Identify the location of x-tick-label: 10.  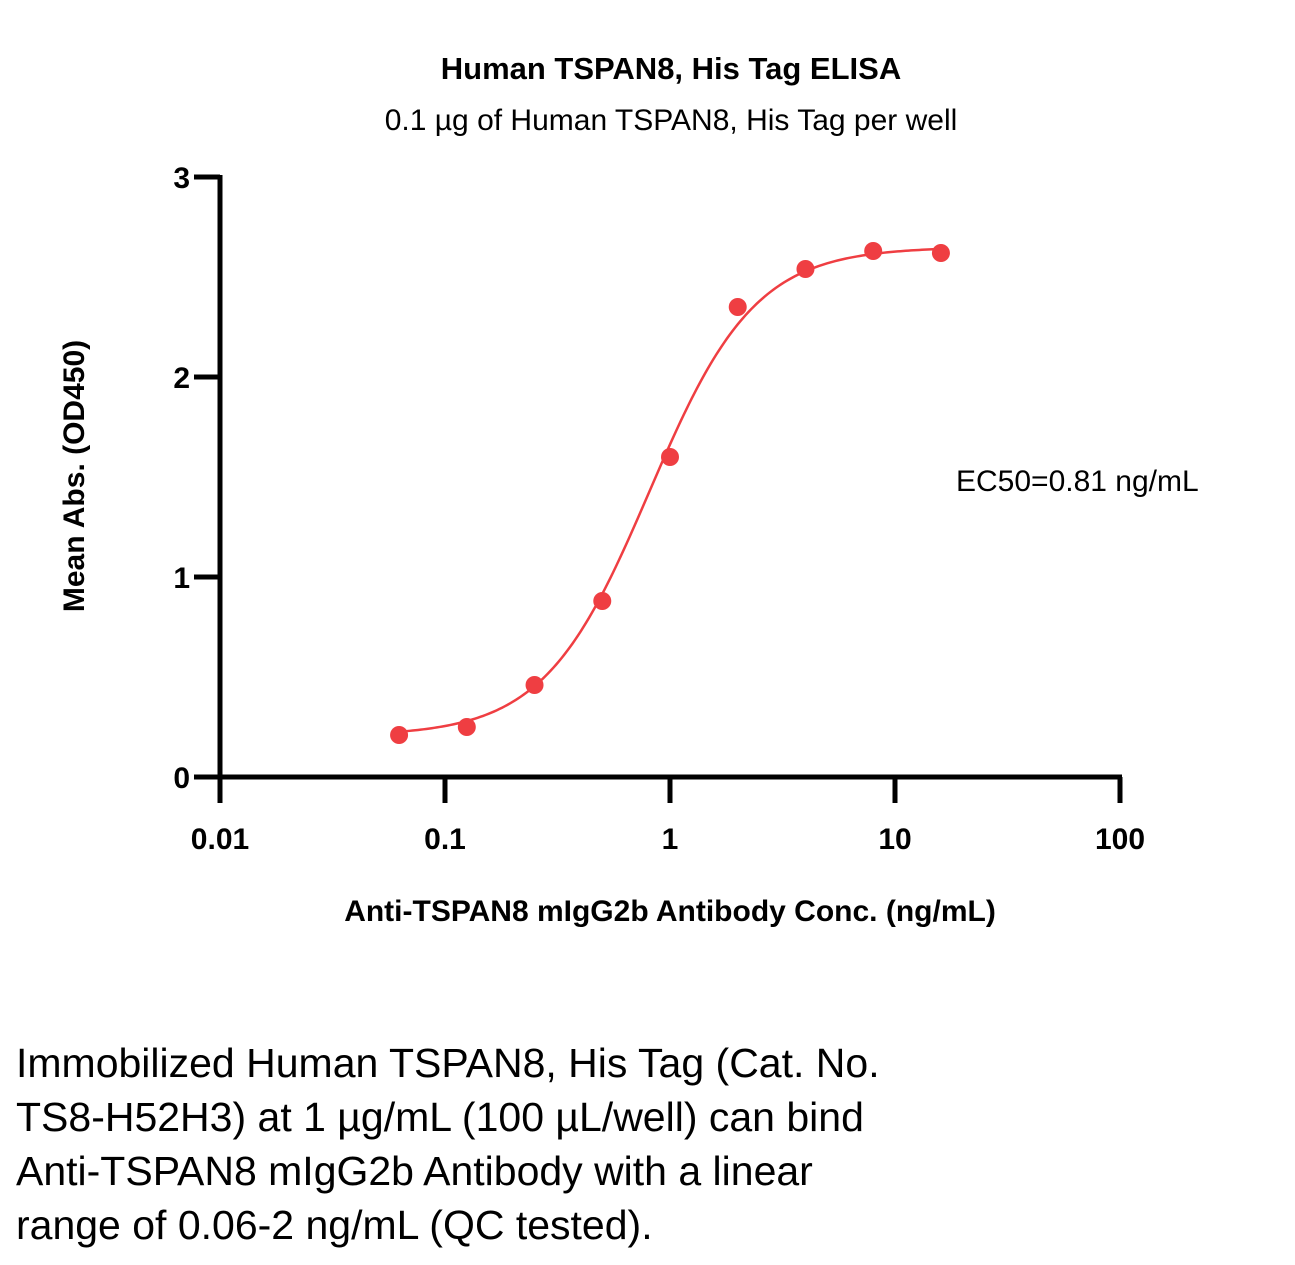
(894, 839).